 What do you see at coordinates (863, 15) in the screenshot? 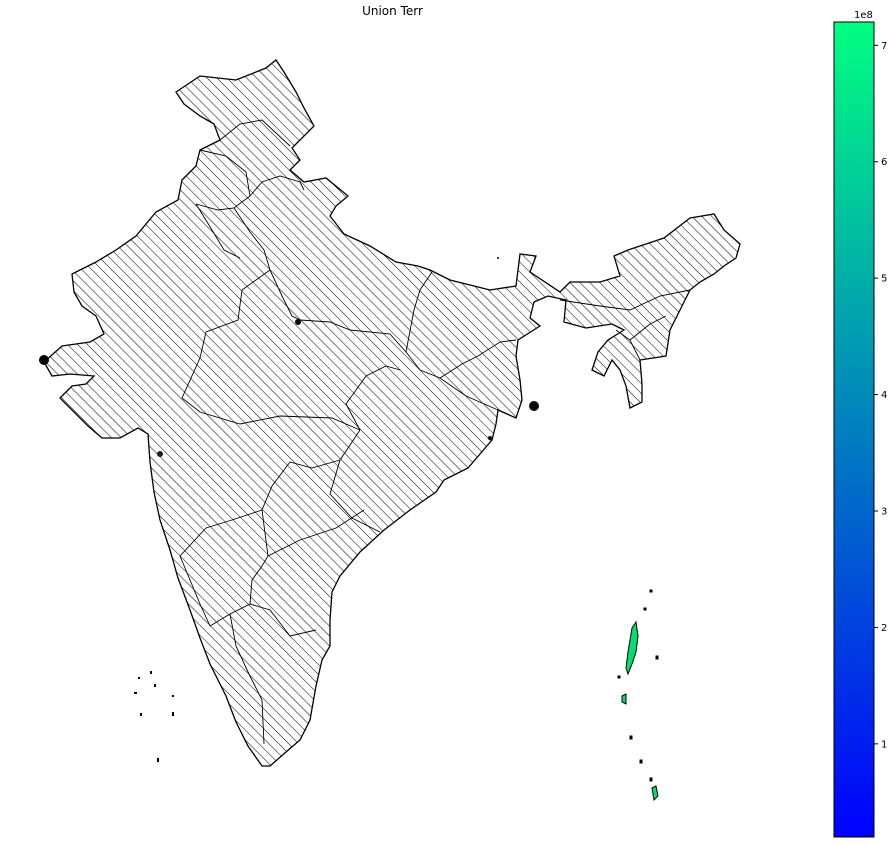
I see `colorbar-exponent-label: 1e8` at bounding box center [863, 15].